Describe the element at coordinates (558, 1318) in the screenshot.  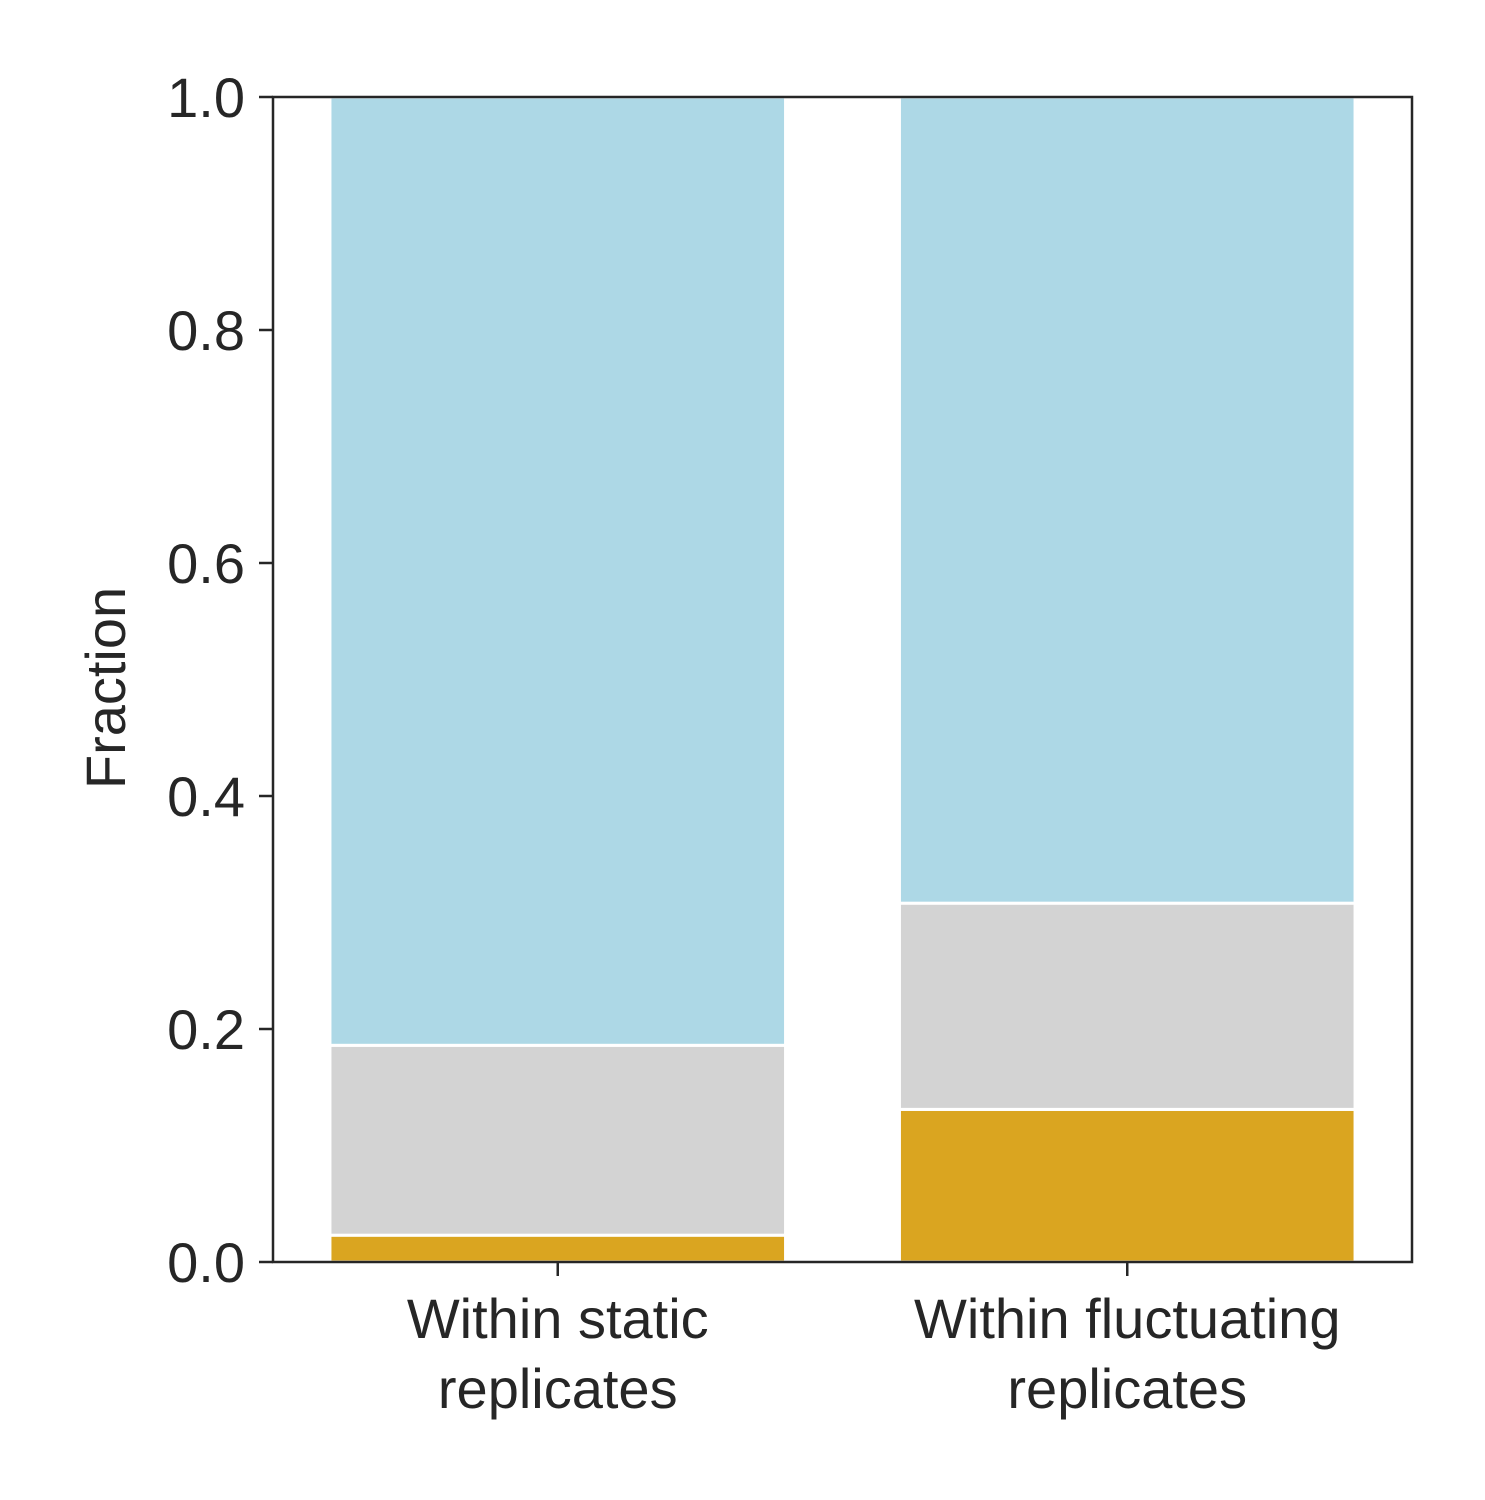
I see `x-tick-label: Within static` at that location.